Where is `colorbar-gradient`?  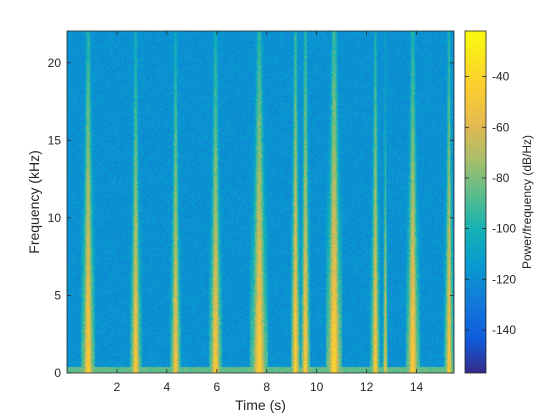 colorbar-gradient is located at coordinates (475, 202).